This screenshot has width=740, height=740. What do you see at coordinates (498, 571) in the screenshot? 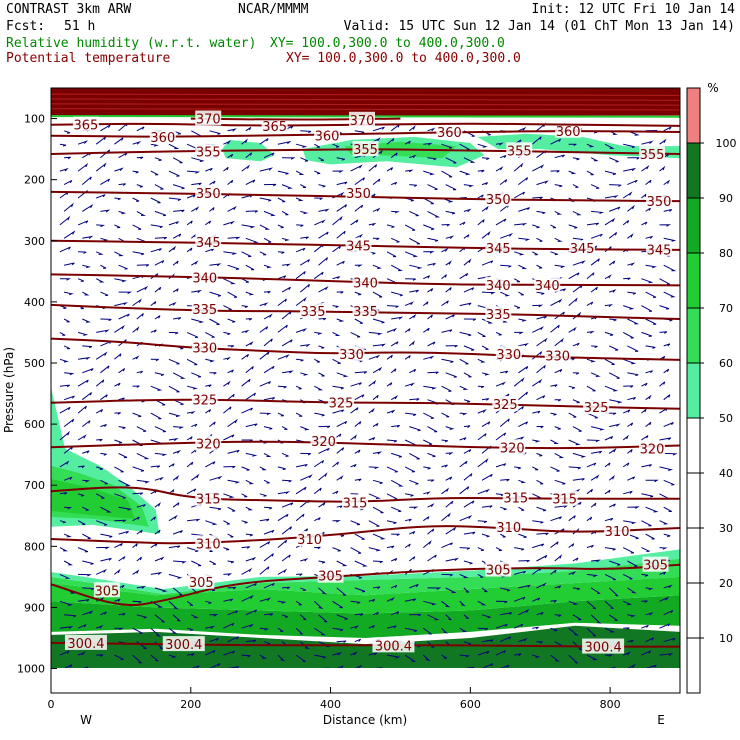
I see `theta-label-305-3: 305` at bounding box center [498, 571].